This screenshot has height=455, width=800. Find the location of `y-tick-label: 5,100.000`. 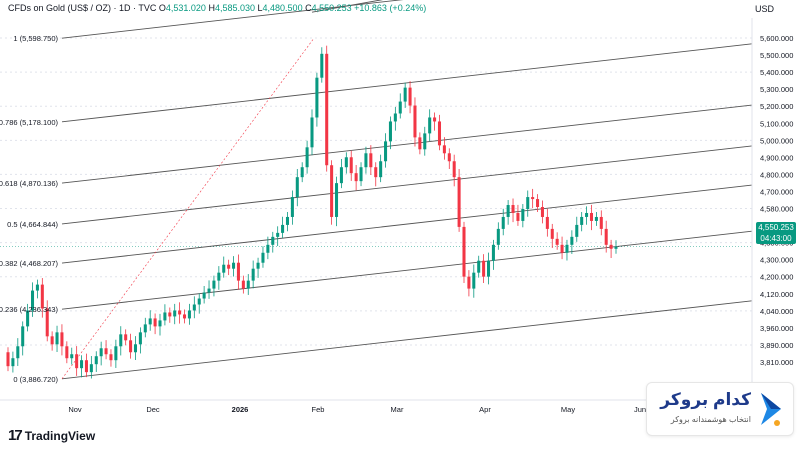

y-tick-label: 5,100.000 is located at coordinates (776, 123).